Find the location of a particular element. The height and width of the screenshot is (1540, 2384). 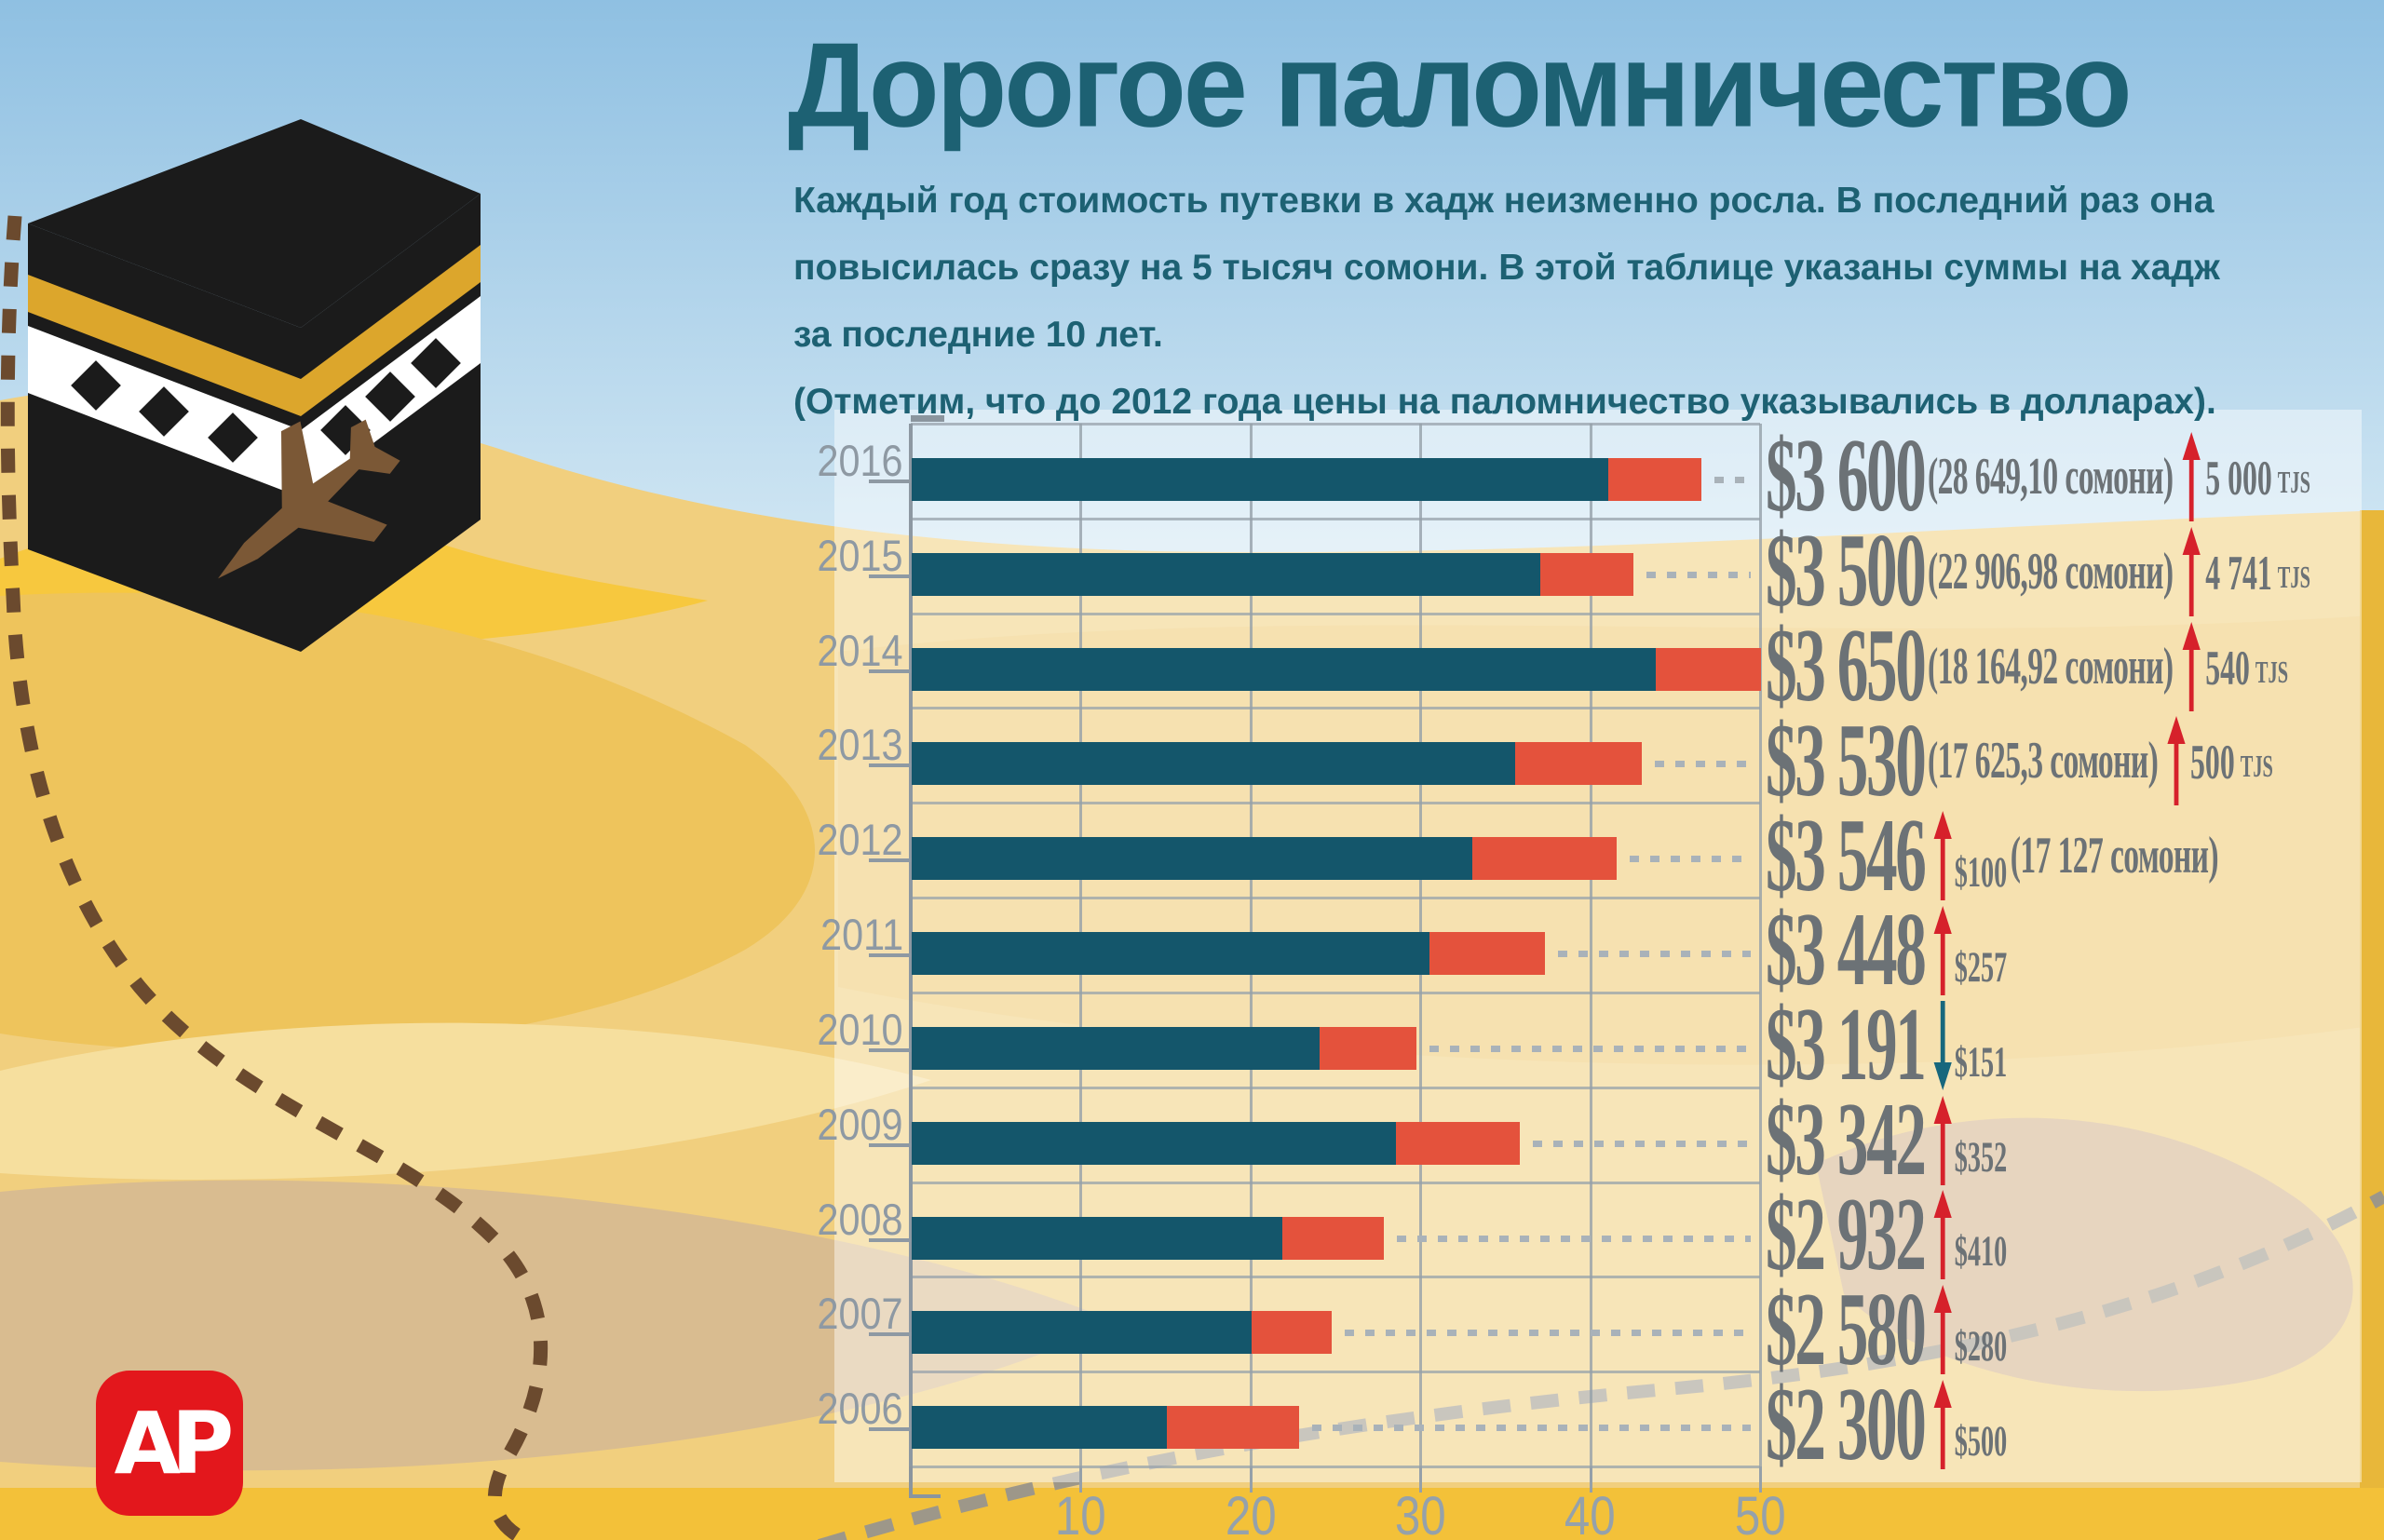

down-arrow-icon is located at coordinates (1942, 1045).